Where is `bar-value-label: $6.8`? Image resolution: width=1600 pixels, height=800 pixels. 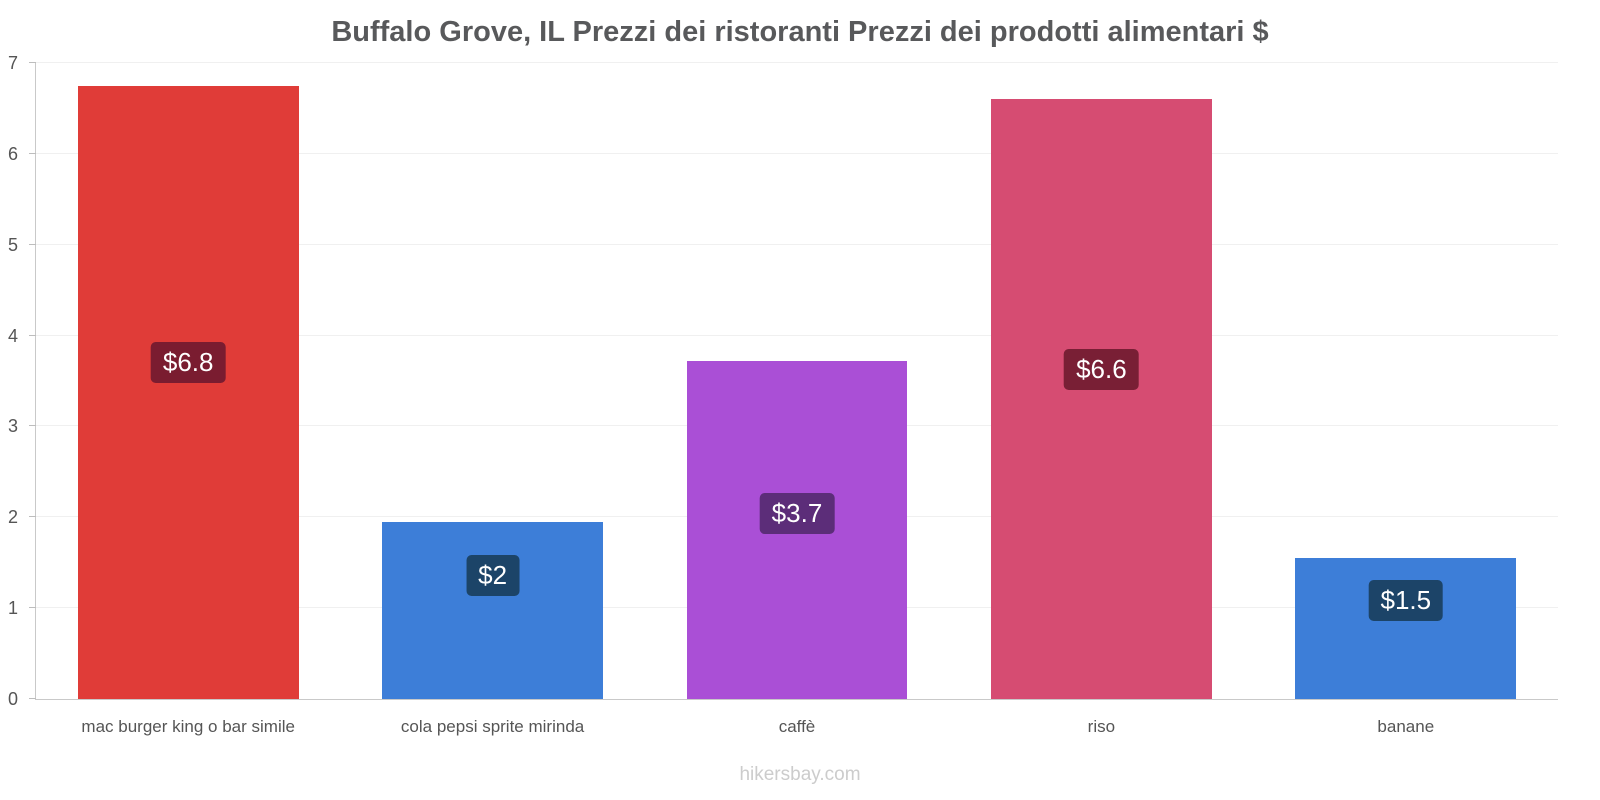
bar-value-label: $6.8 is located at coordinates (188, 362).